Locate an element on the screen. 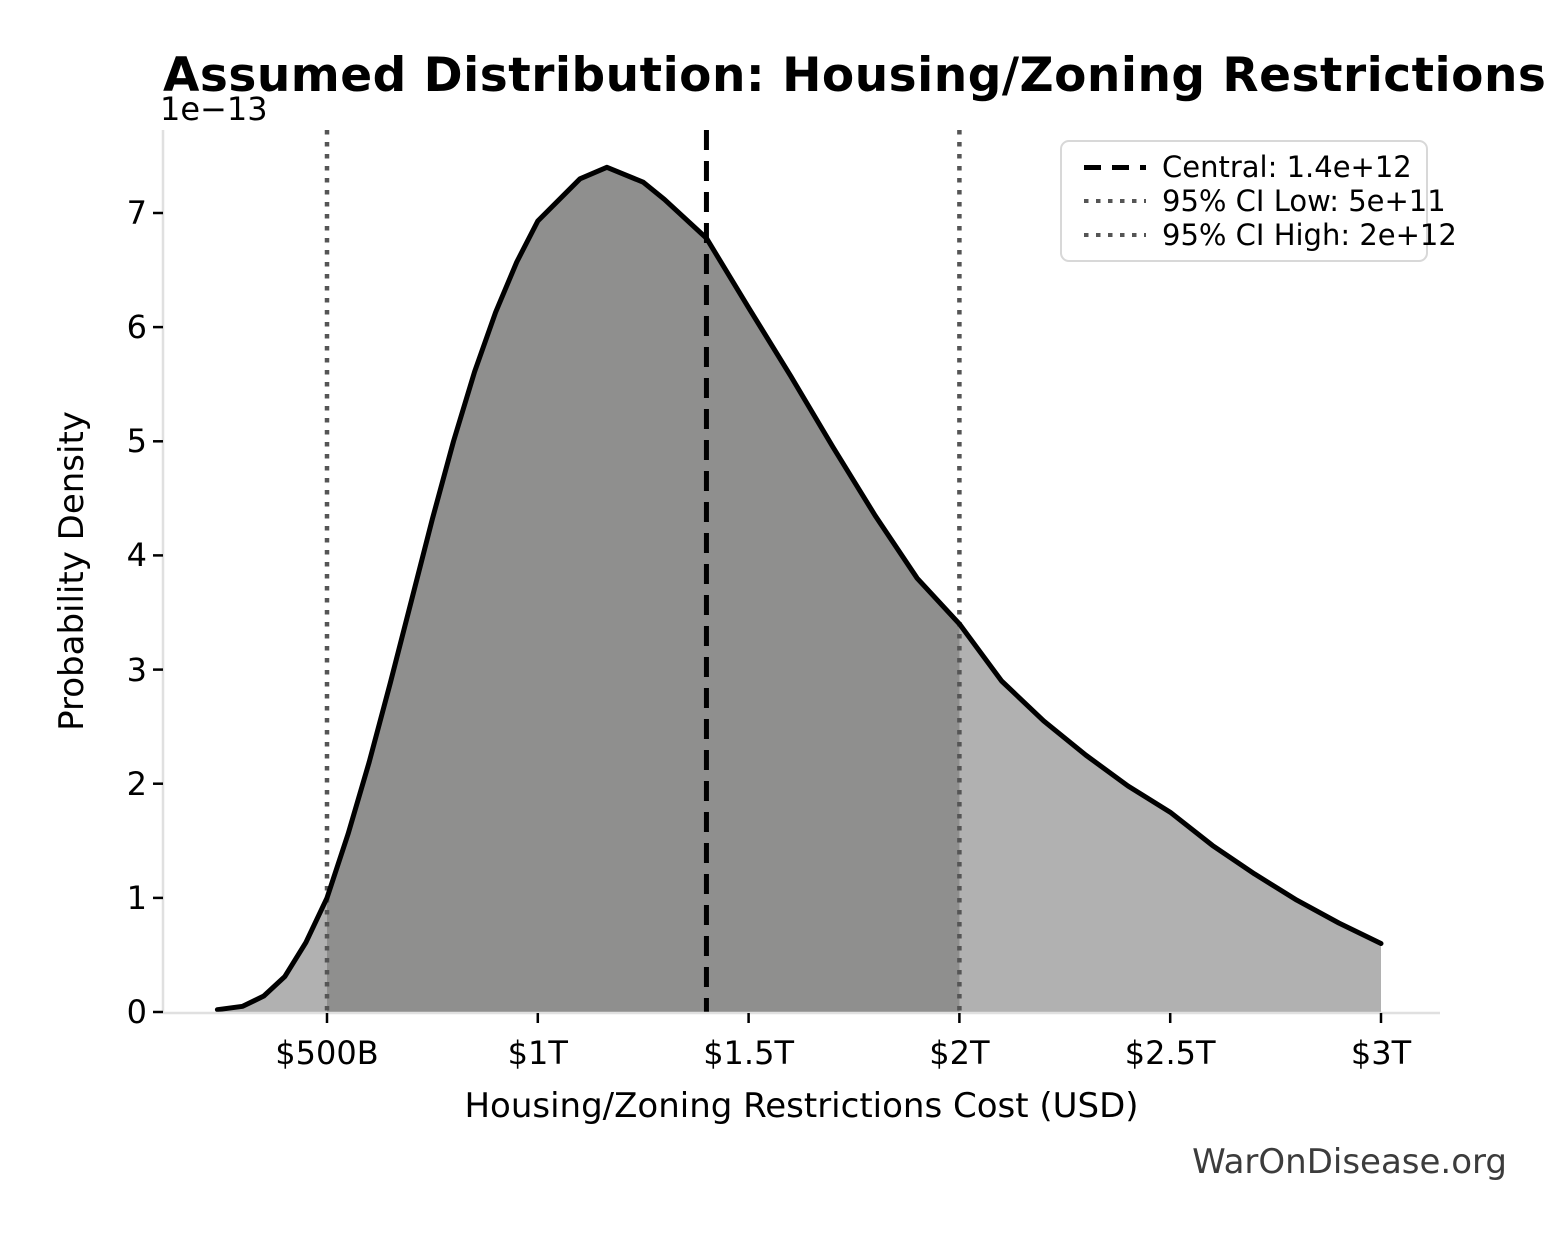 The height and width of the screenshot is (1234, 1563). legend-item: Central: 1.4e+12 is located at coordinates (1255, 167).